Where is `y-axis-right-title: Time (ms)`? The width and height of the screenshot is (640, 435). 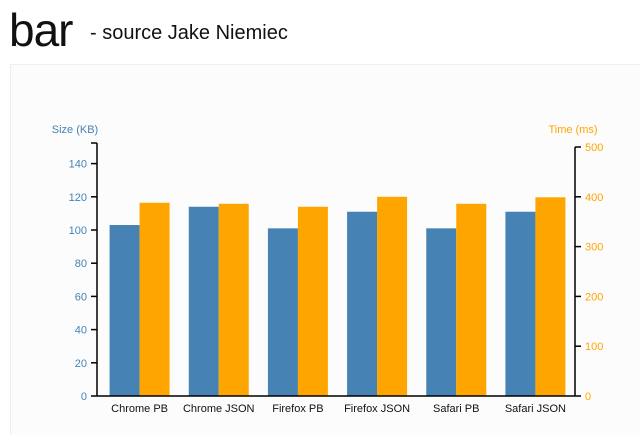 y-axis-right-title: Time (ms) is located at coordinates (572, 130).